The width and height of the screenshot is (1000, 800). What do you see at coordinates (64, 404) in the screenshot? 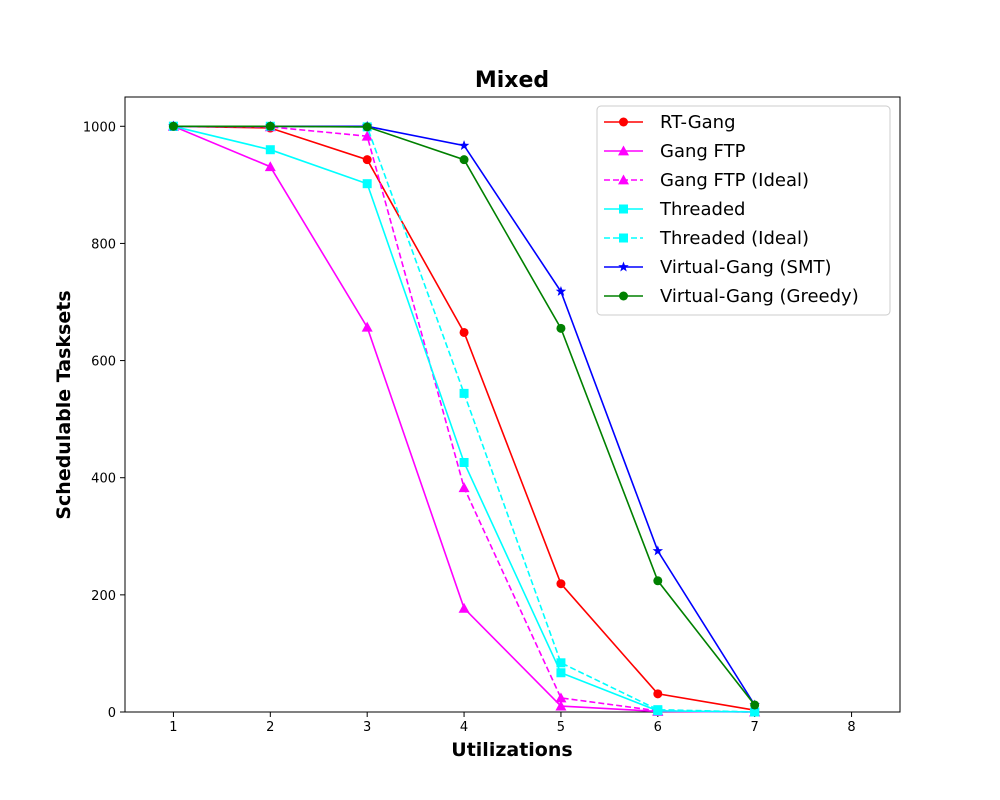
I see `y-axis-title: Schedulable Tasksets` at bounding box center [64, 404].